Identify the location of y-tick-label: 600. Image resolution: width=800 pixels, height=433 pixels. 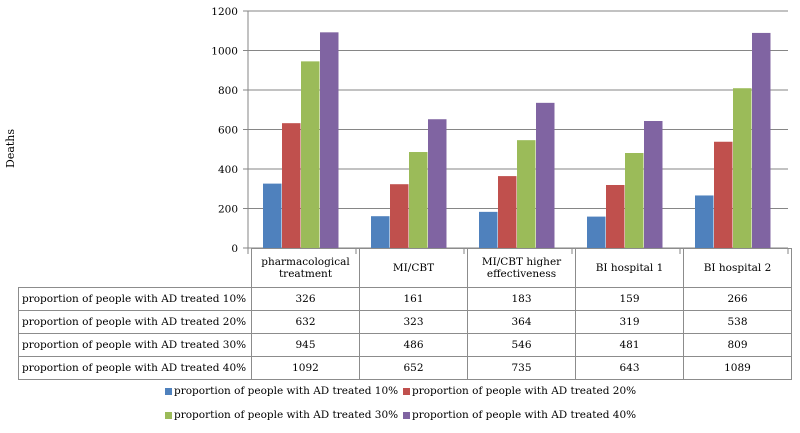
(228, 131).